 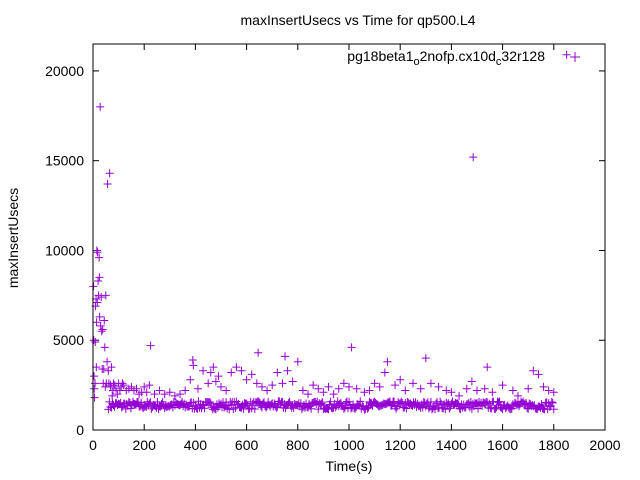 I want to click on chart-title: maxInsertUsecs vs Time for qp500.L4, so click(x=358, y=20).